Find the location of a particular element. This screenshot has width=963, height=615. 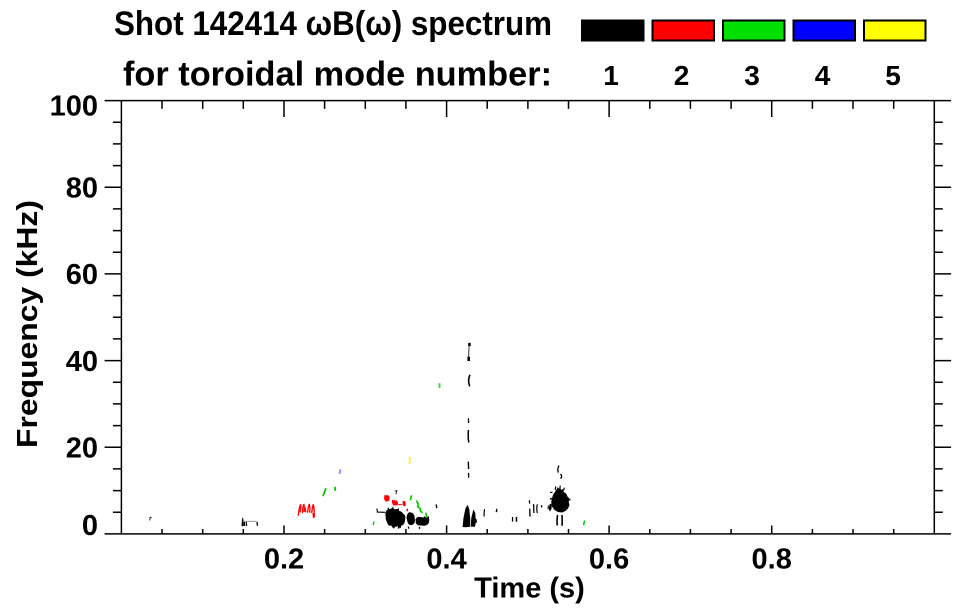

svg-text: Shot 142414 ωB(ω) spectrum is located at coordinates (333, 24).